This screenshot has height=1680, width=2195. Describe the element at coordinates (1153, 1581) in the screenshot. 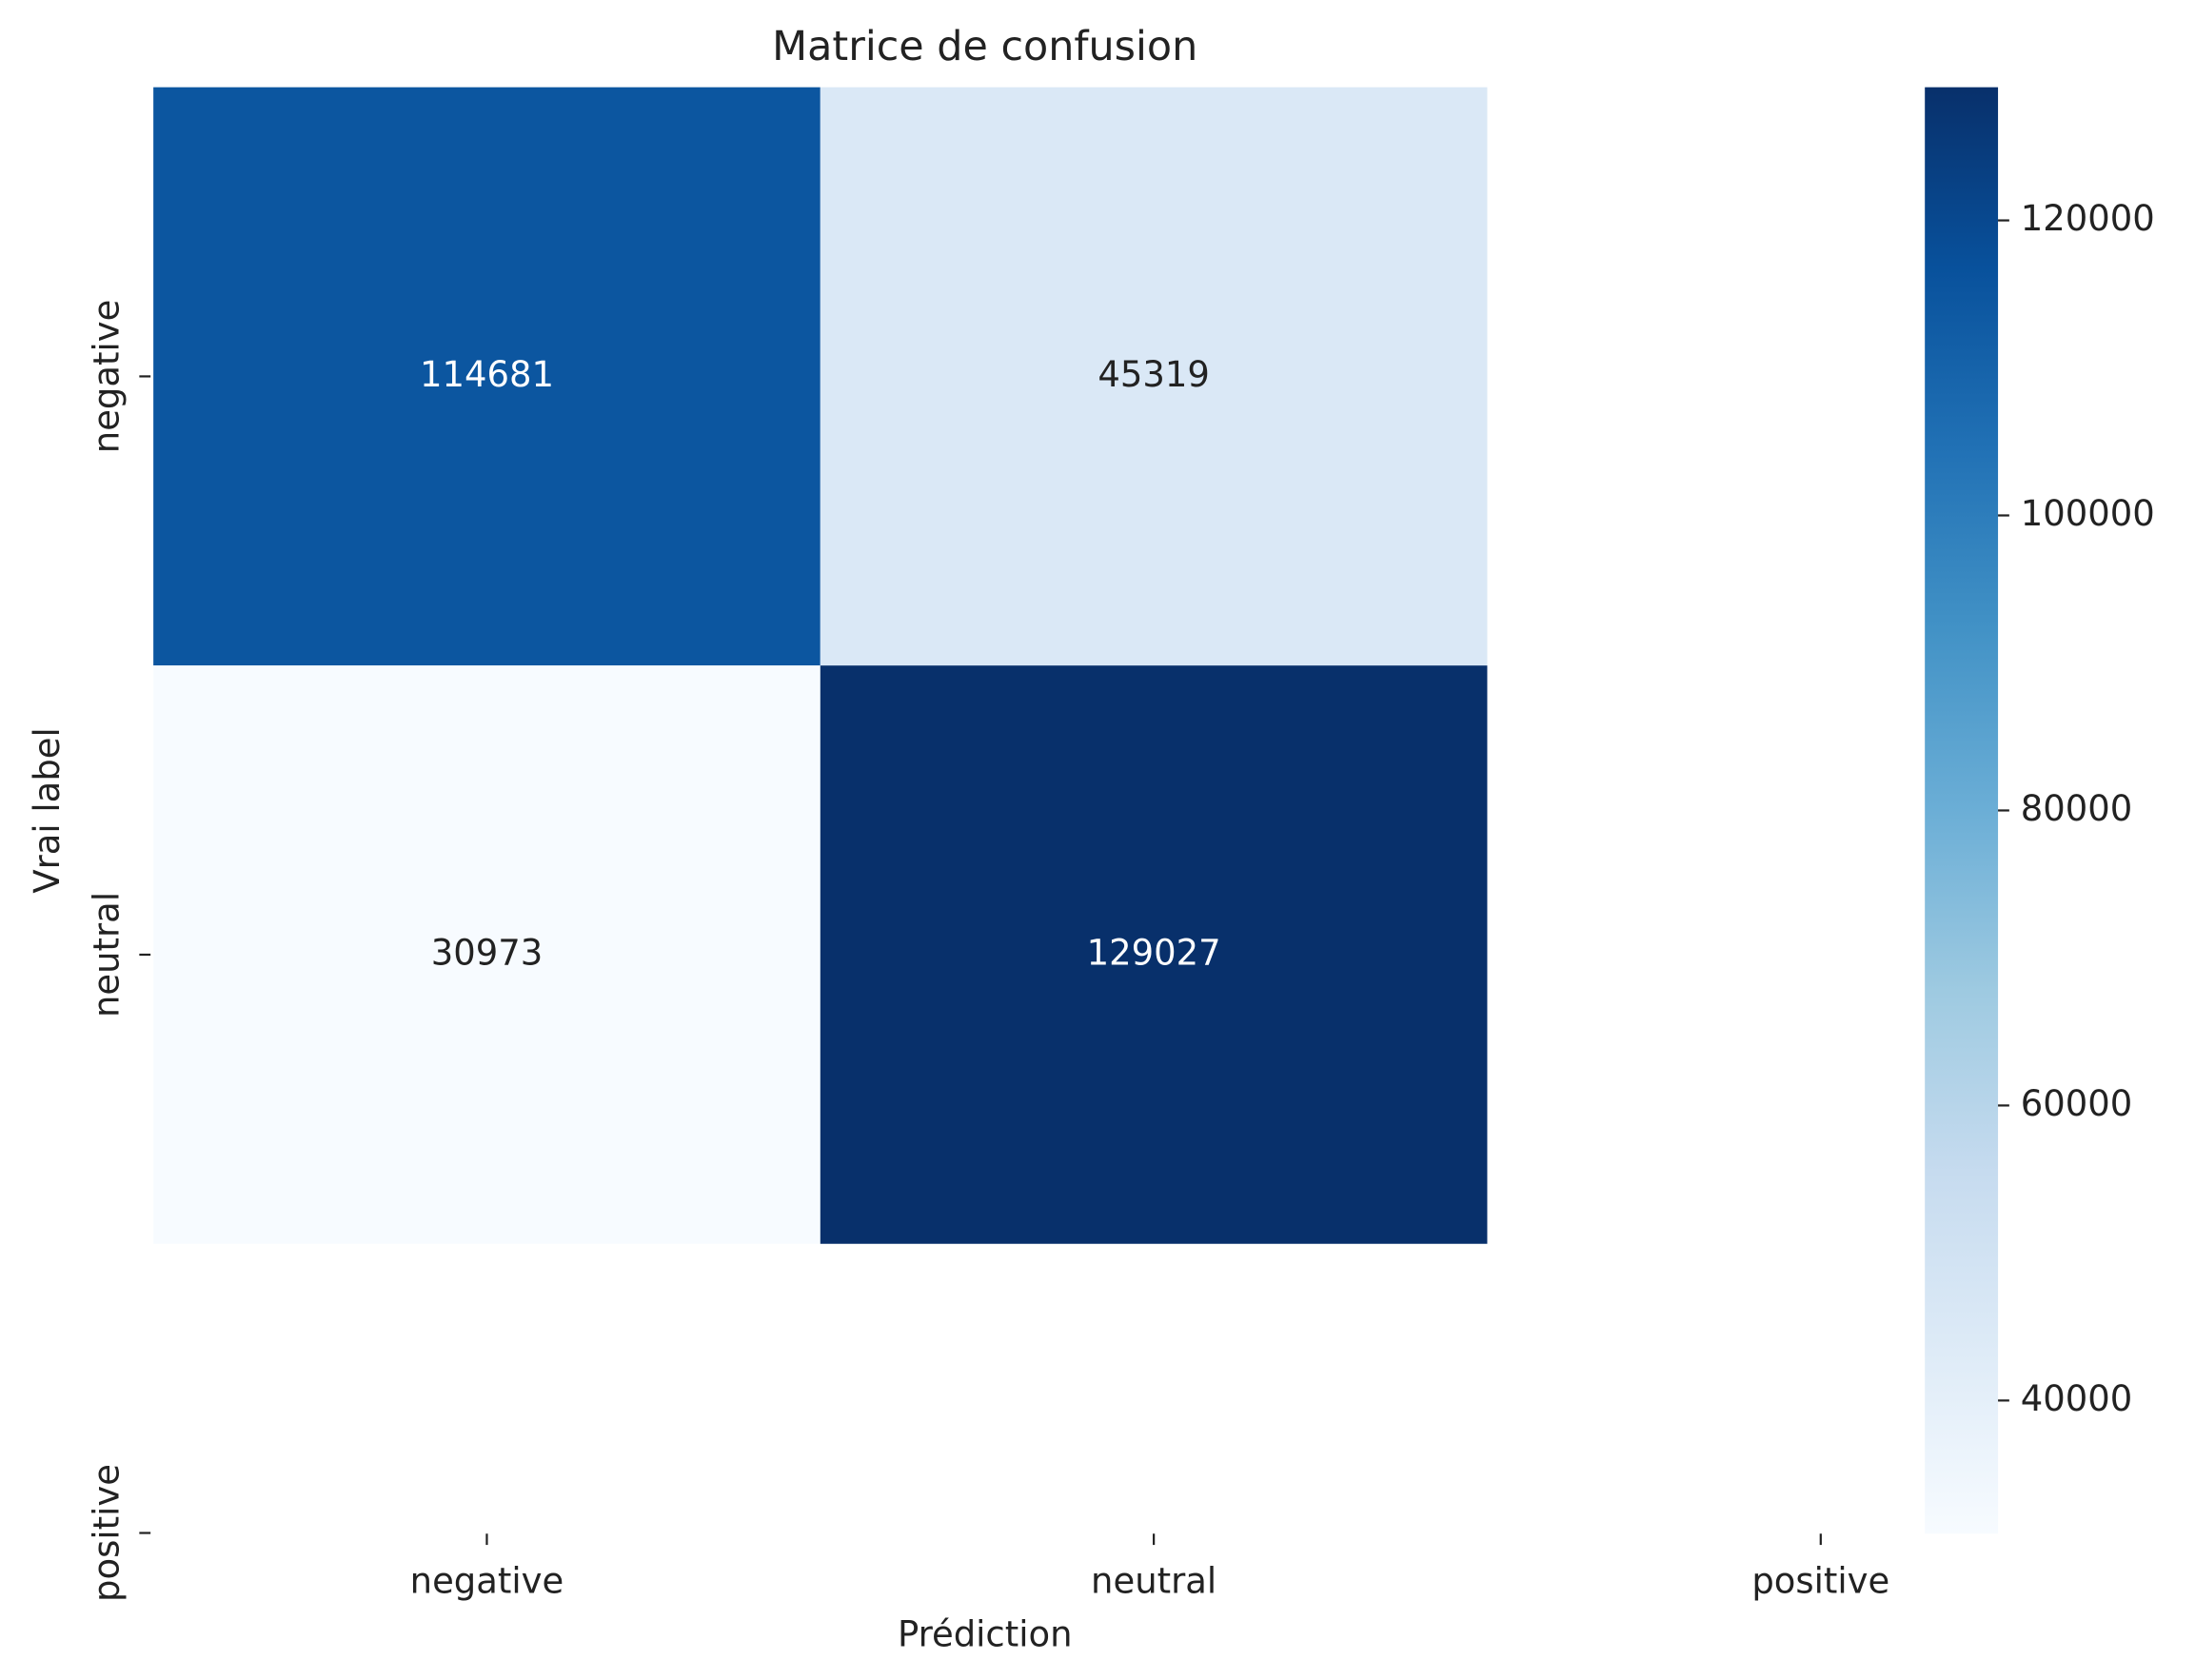

I see `x-tick-label: neutral` at that location.